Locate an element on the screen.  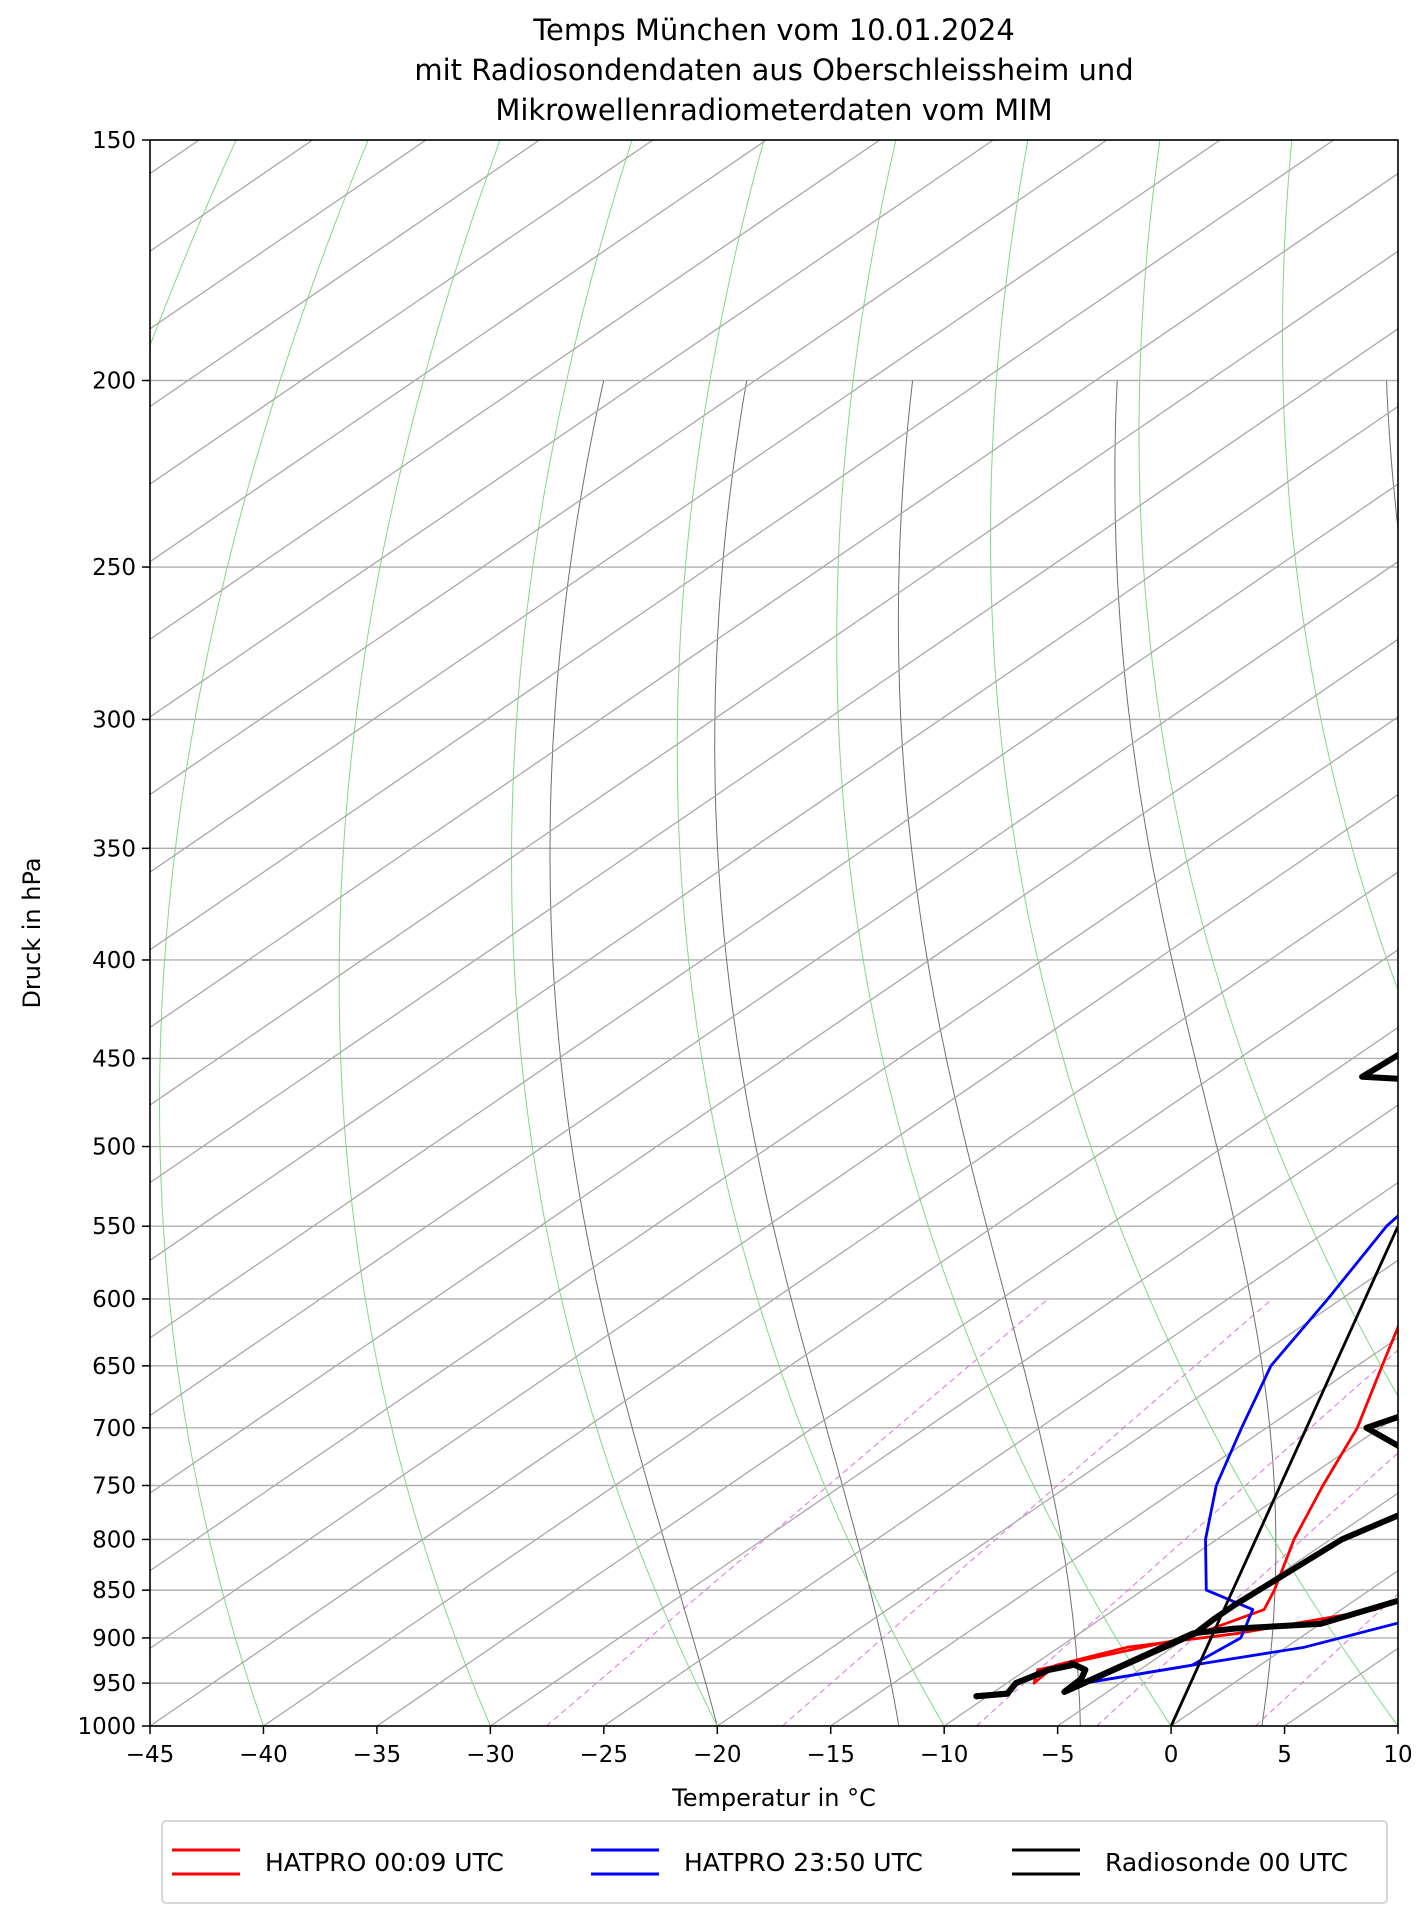
y-tick-label: 400 is located at coordinates (114, 961).